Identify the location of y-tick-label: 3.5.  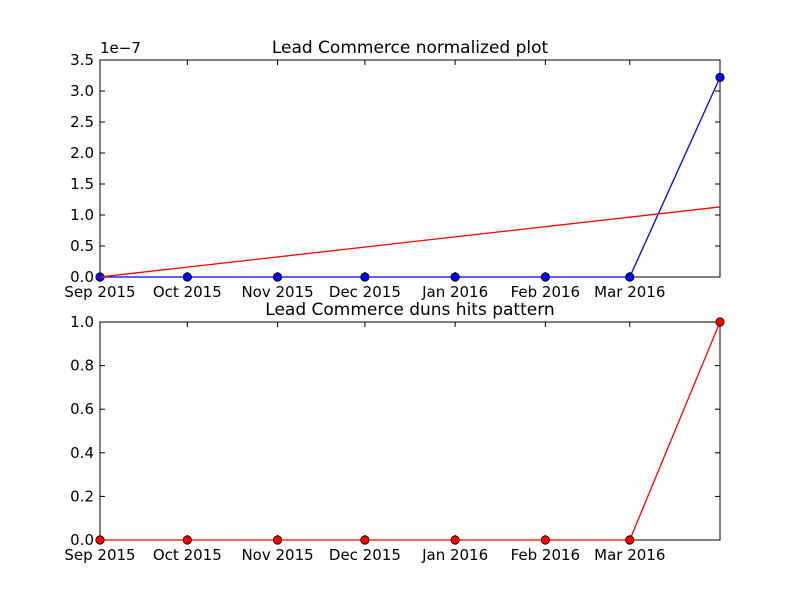
(82, 60).